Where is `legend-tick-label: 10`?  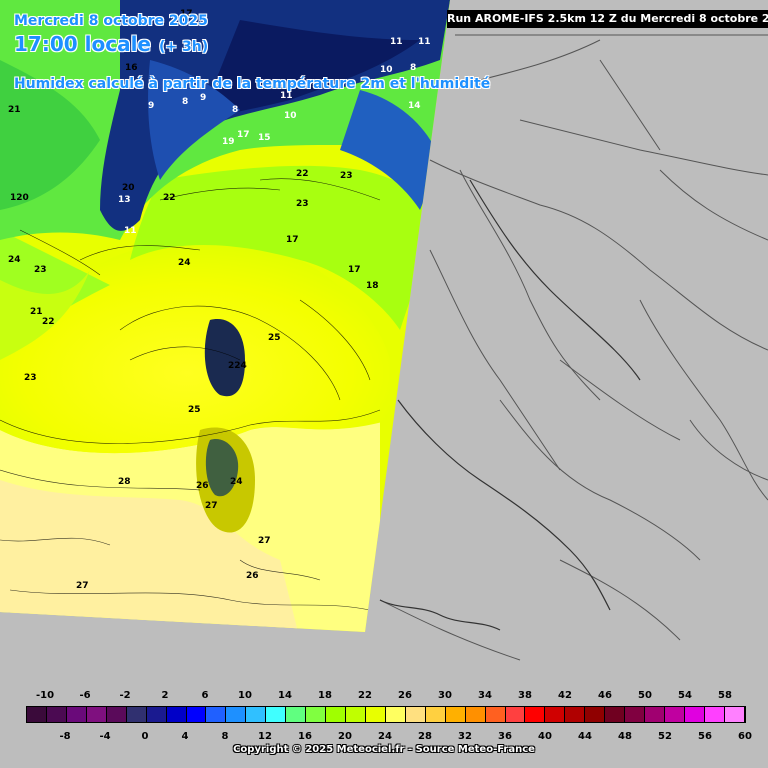 legend-tick-label: 10 is located at coordinates (245, 695).